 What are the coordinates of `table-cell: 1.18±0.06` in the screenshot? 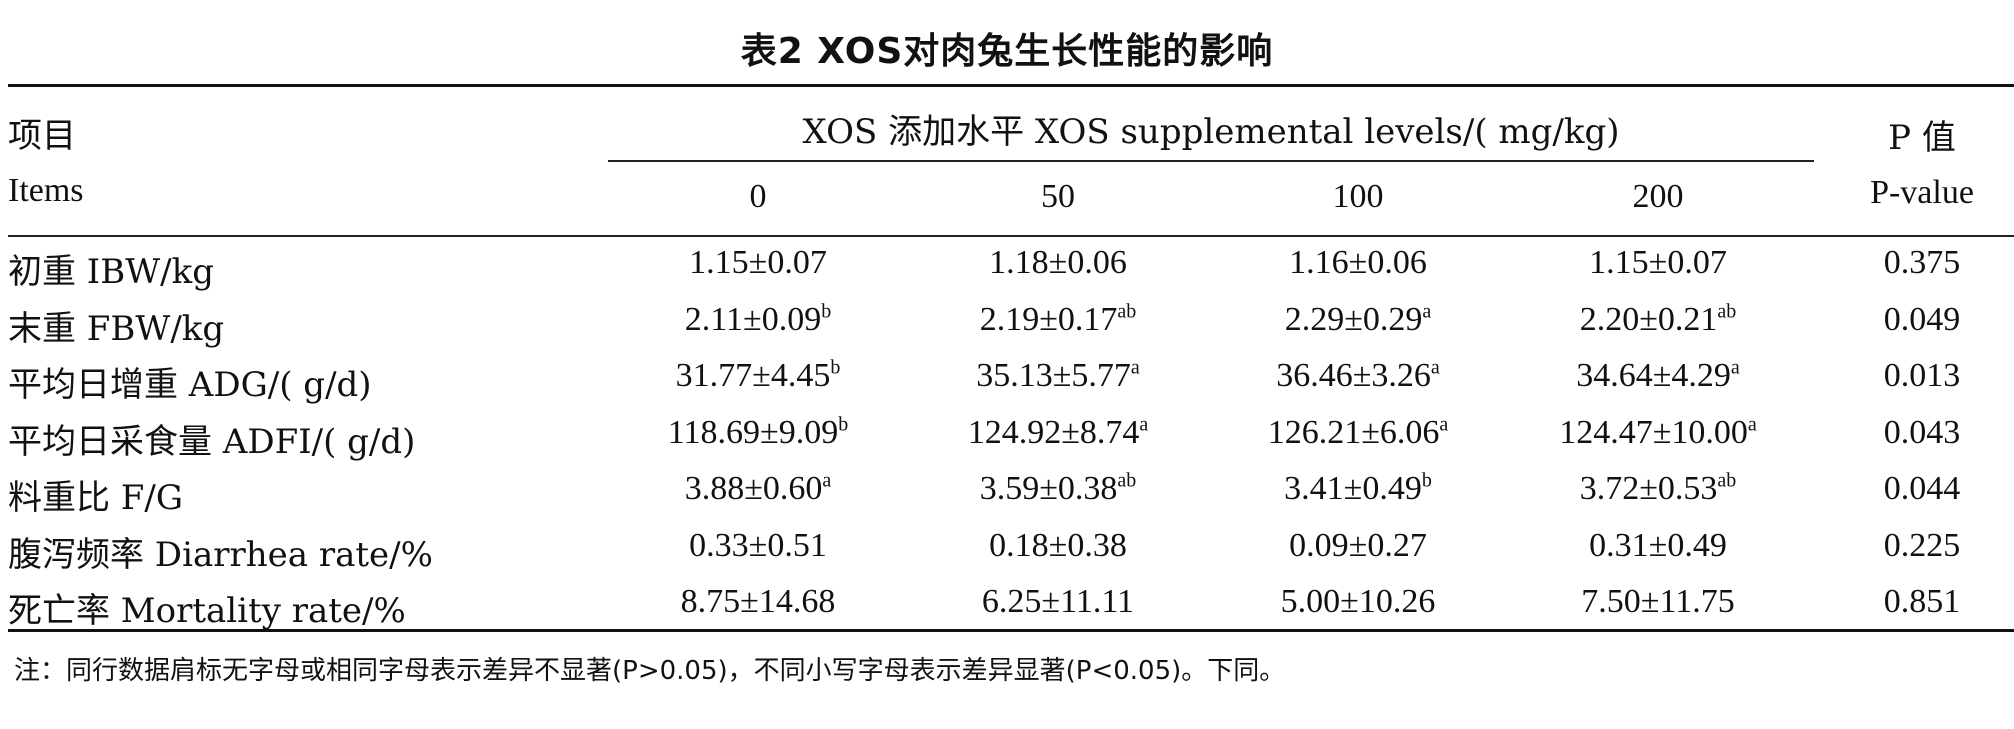 It's located at (1058, 263).